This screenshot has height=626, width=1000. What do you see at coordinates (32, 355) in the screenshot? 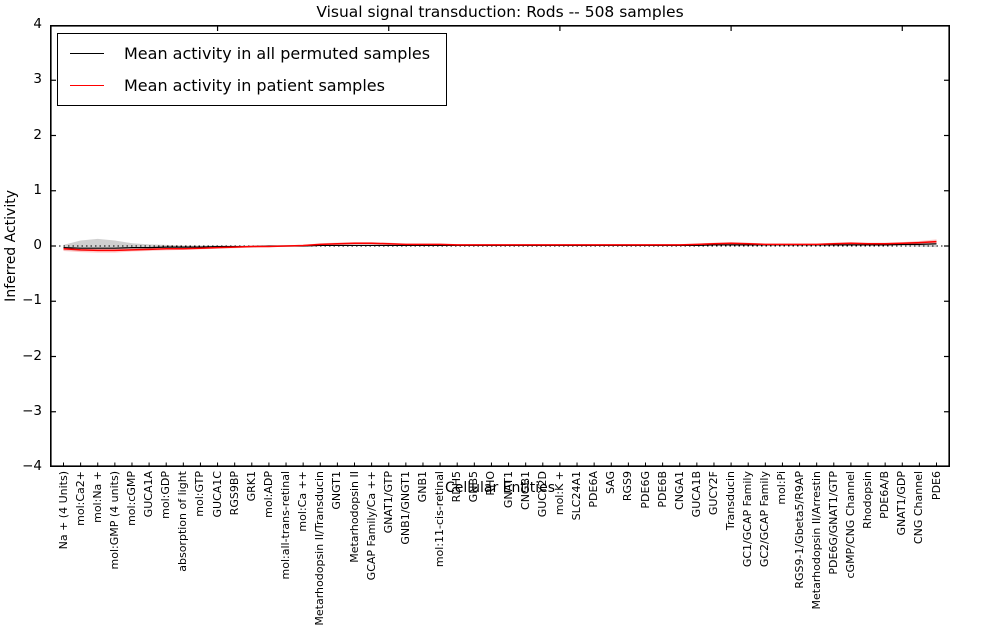
I see `y-axis-tick-label: −2` at bounding box center [32, 355].